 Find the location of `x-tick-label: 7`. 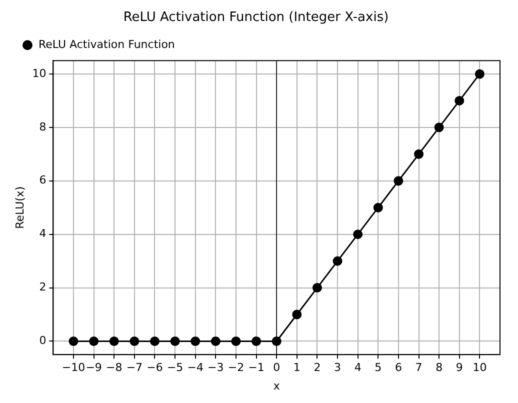

x-tick-label: 7 is located at coordinates (418, 367).